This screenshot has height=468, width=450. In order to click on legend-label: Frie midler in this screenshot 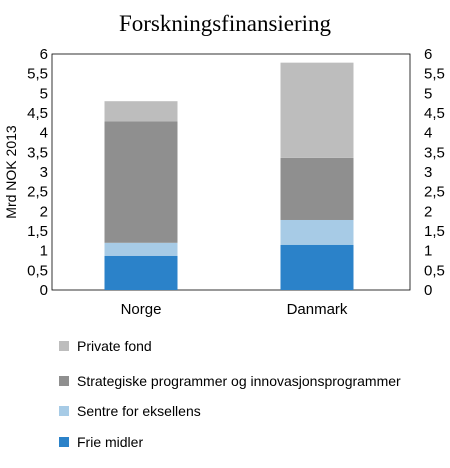, I will do `click(110, 442)`.